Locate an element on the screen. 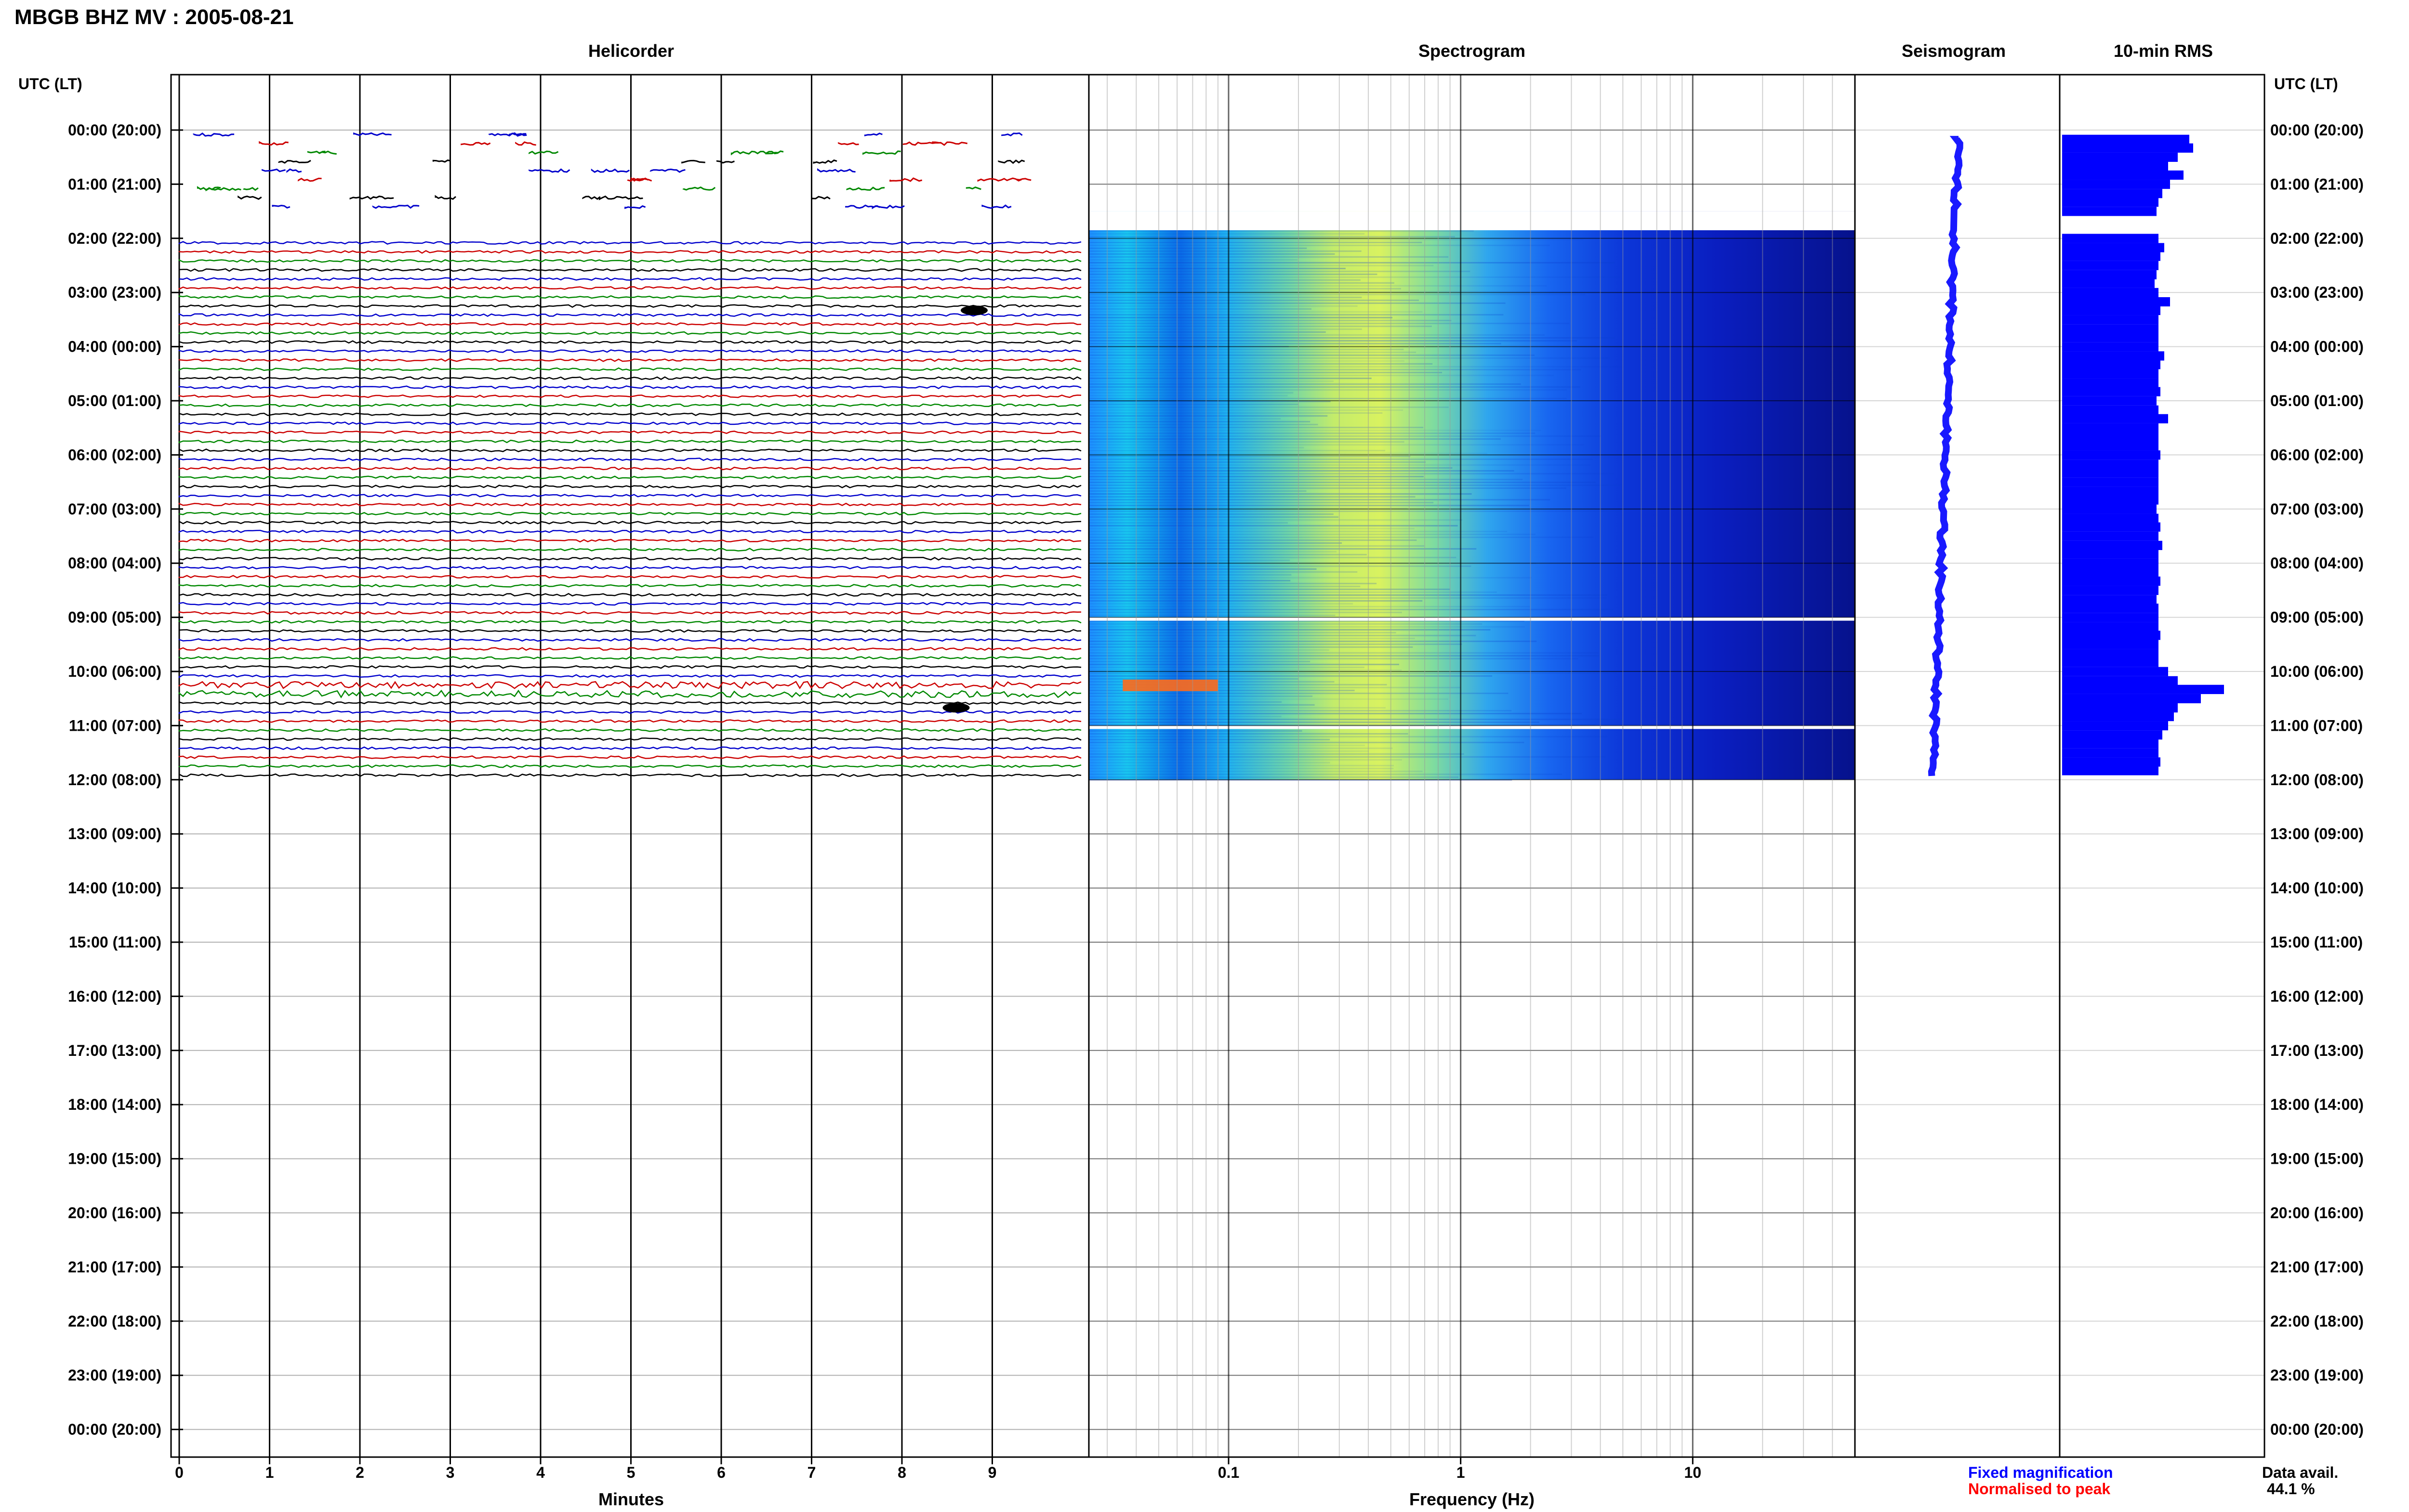 The image size is (2409, 1512). time-label-right: 08:00 (04:00) is located at coordinates (2317, 563).